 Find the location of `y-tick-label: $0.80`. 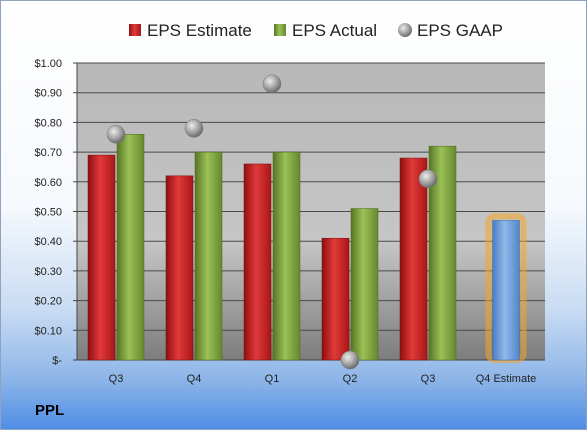

y-tick-label: $0.80 is located at coordinates (48, 123).